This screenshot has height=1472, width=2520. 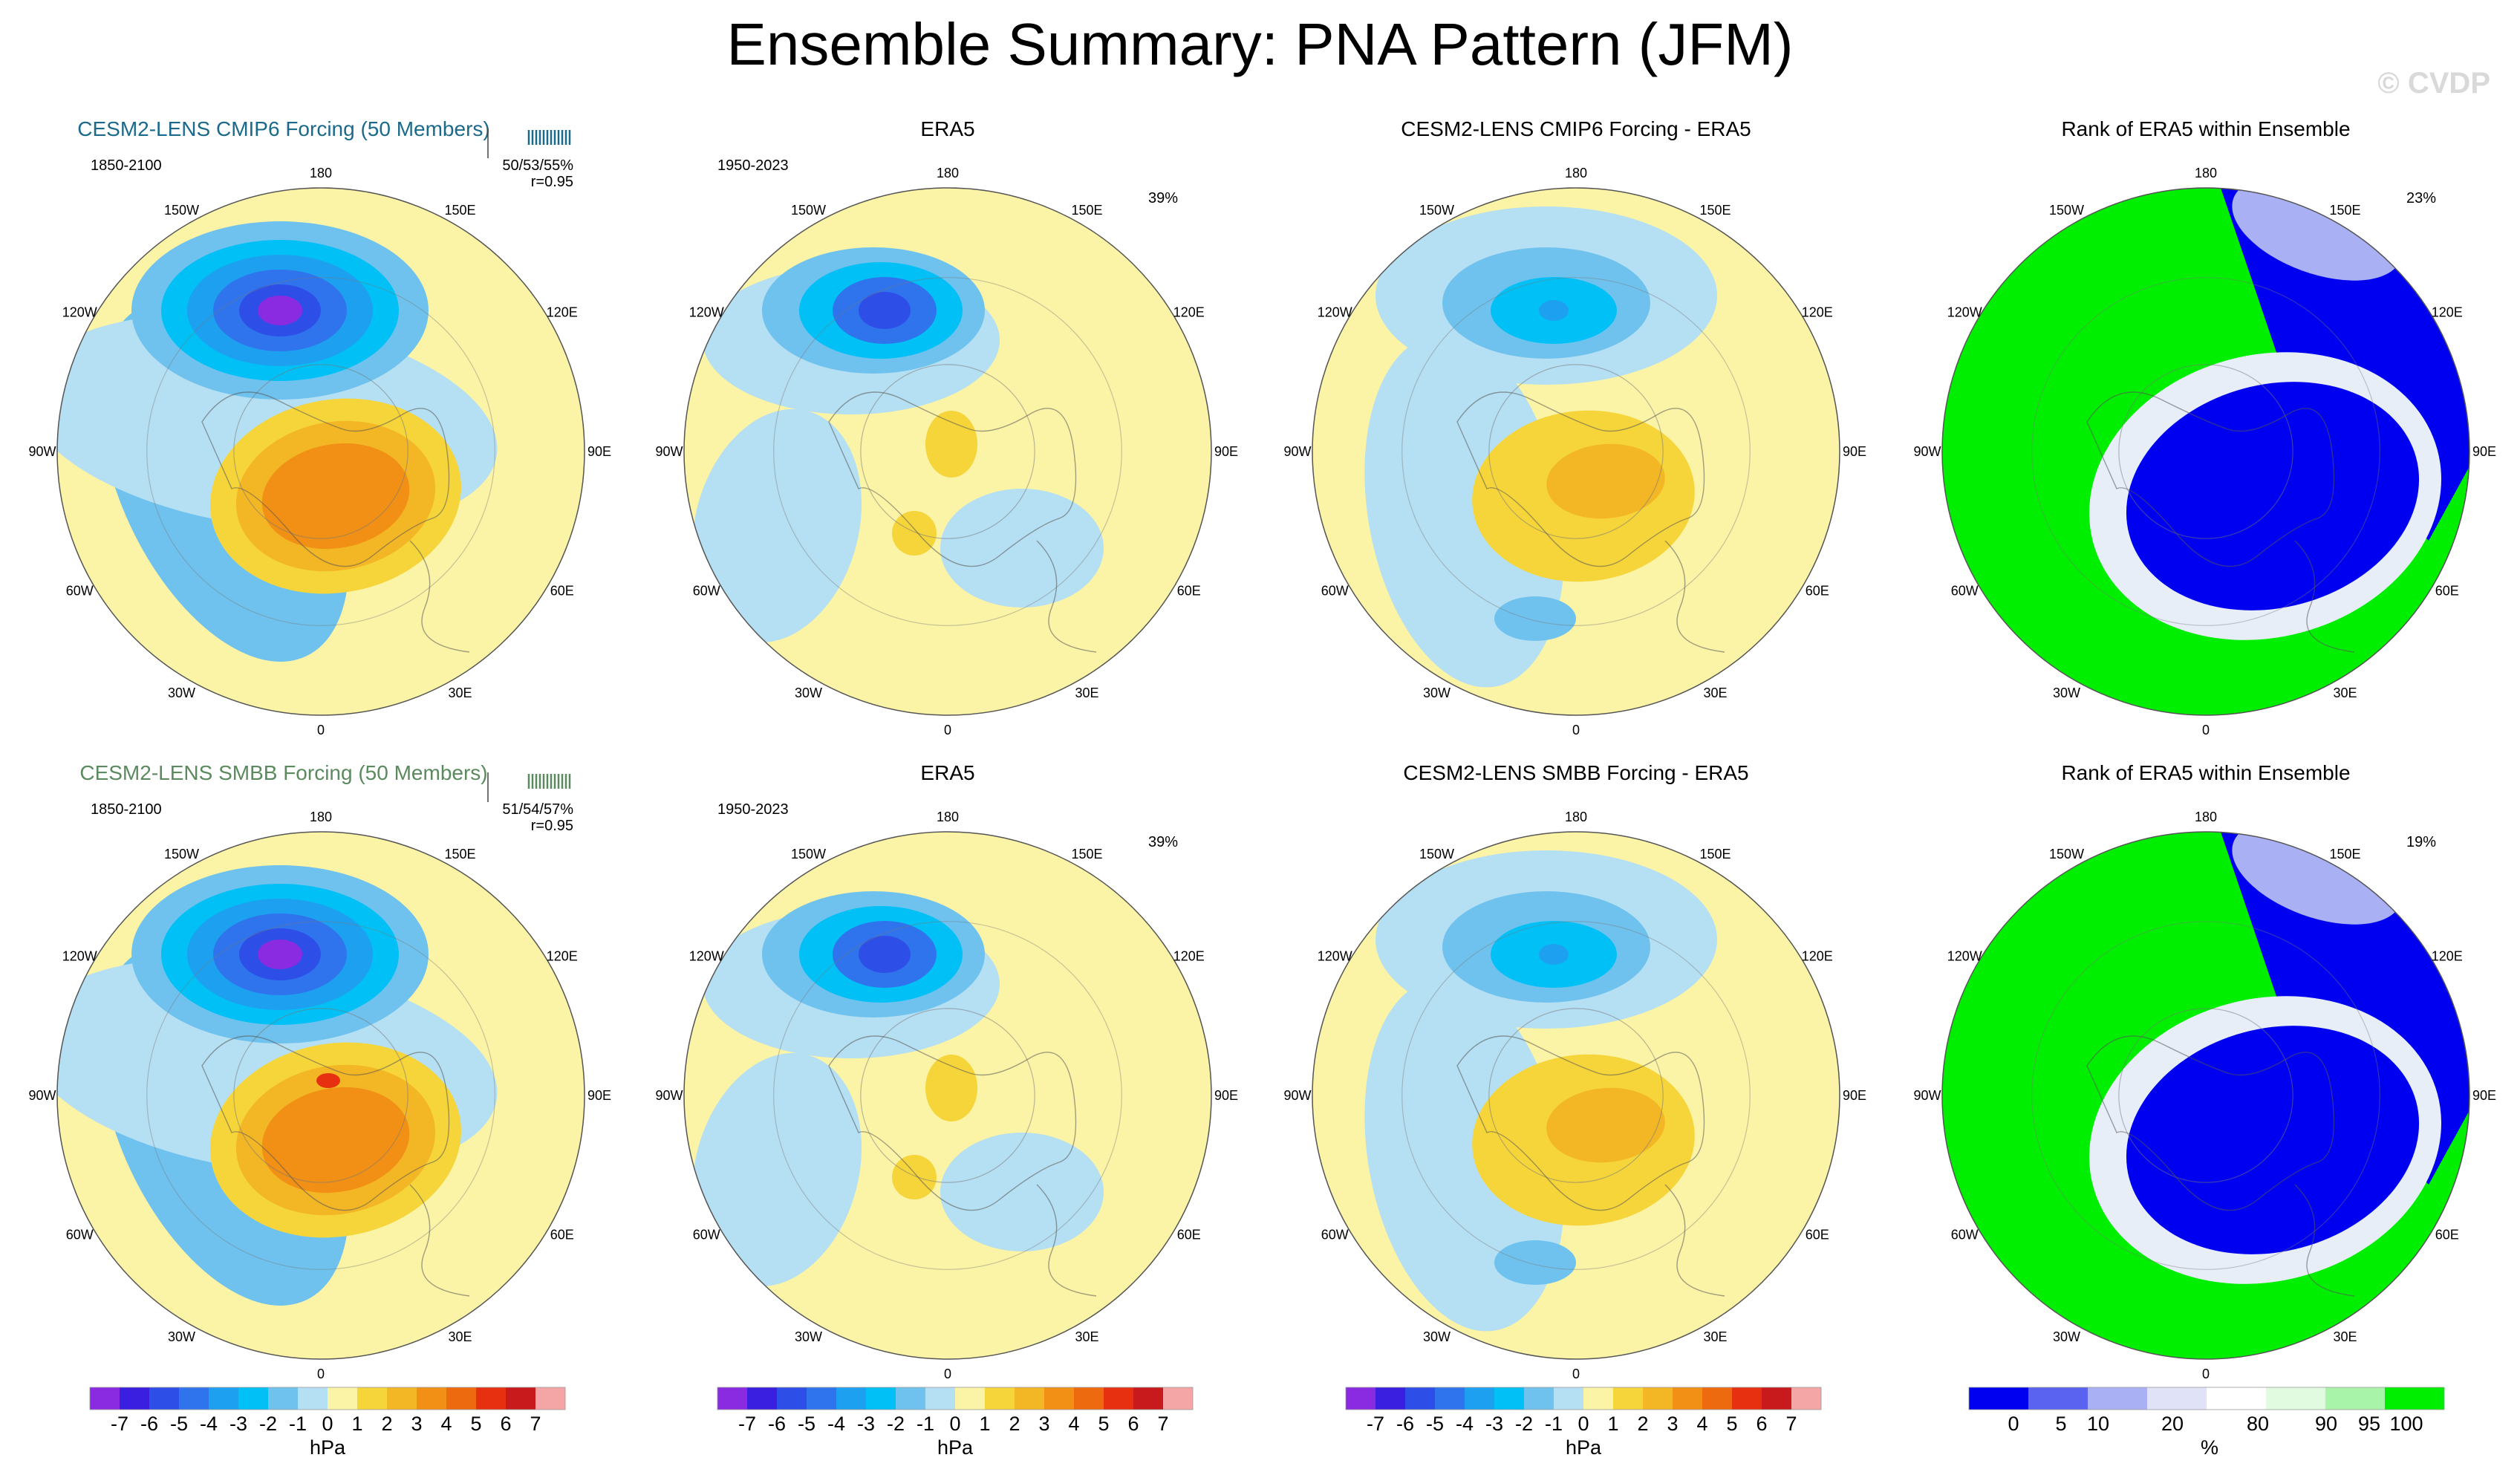 I want to click on colorbar-unit: %, so click(x=2209, y=1447).